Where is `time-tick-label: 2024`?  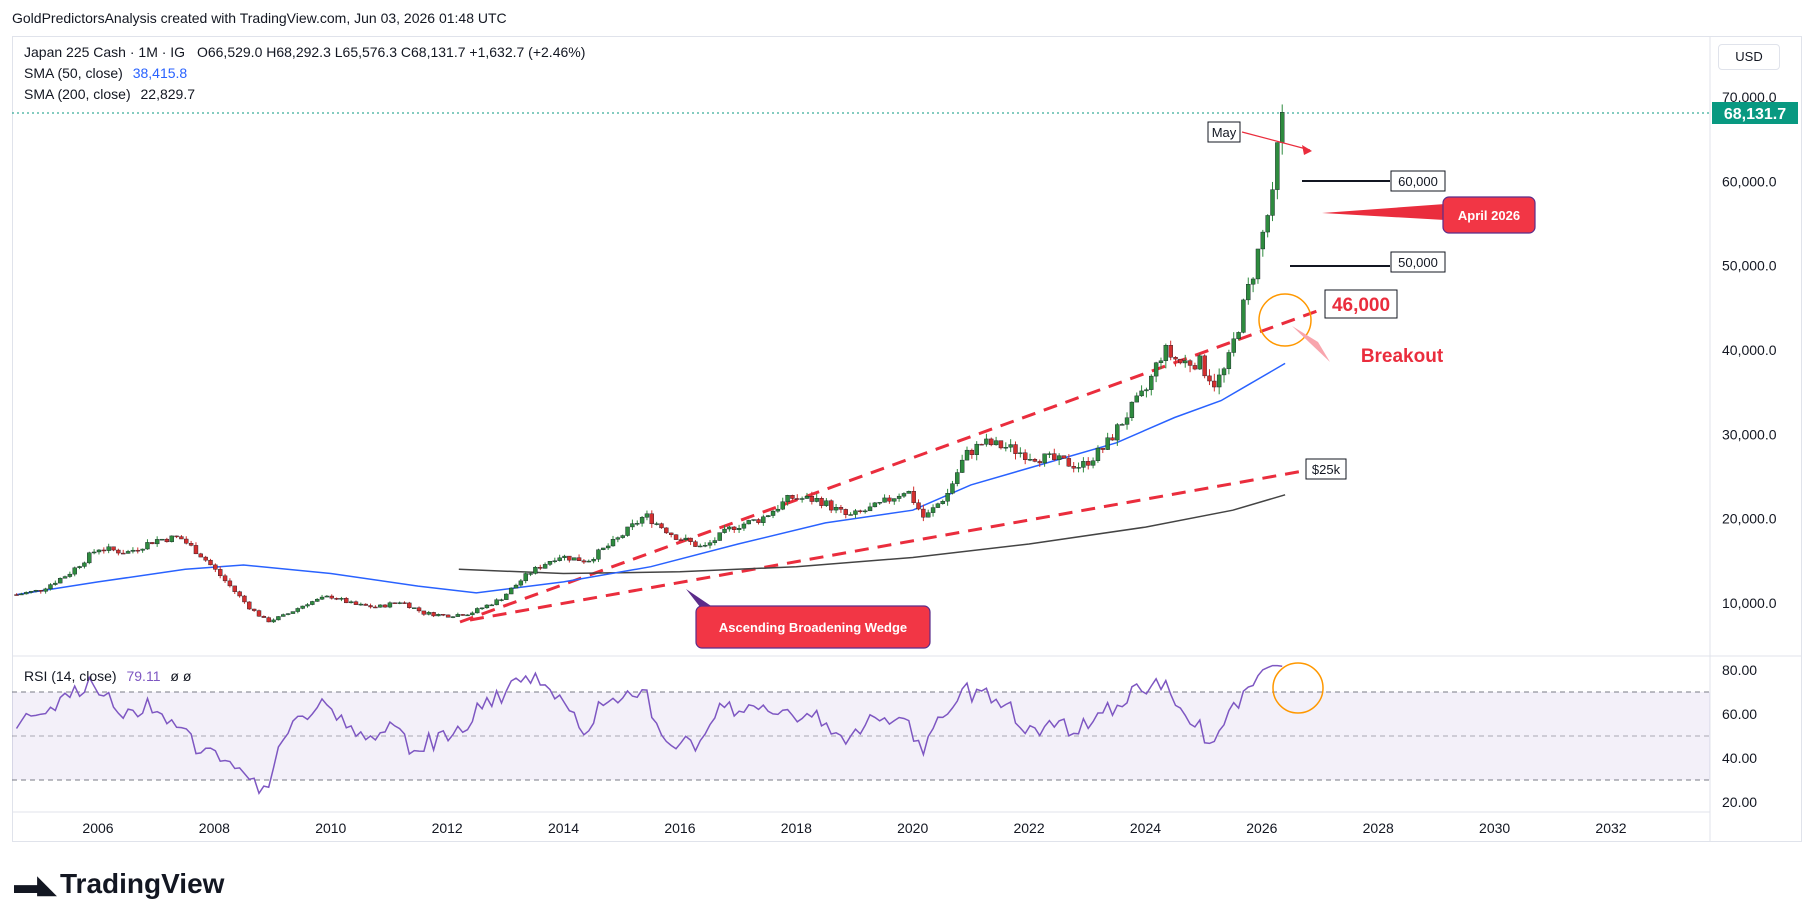 time-tick-label: 2024 is located at coordinates (1145, 828).